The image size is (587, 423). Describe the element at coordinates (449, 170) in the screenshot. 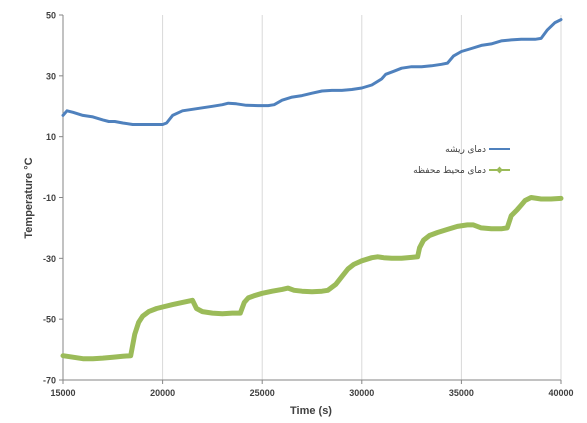

I see `legend-label-series-2: دمای محیط محفظه` at that location.